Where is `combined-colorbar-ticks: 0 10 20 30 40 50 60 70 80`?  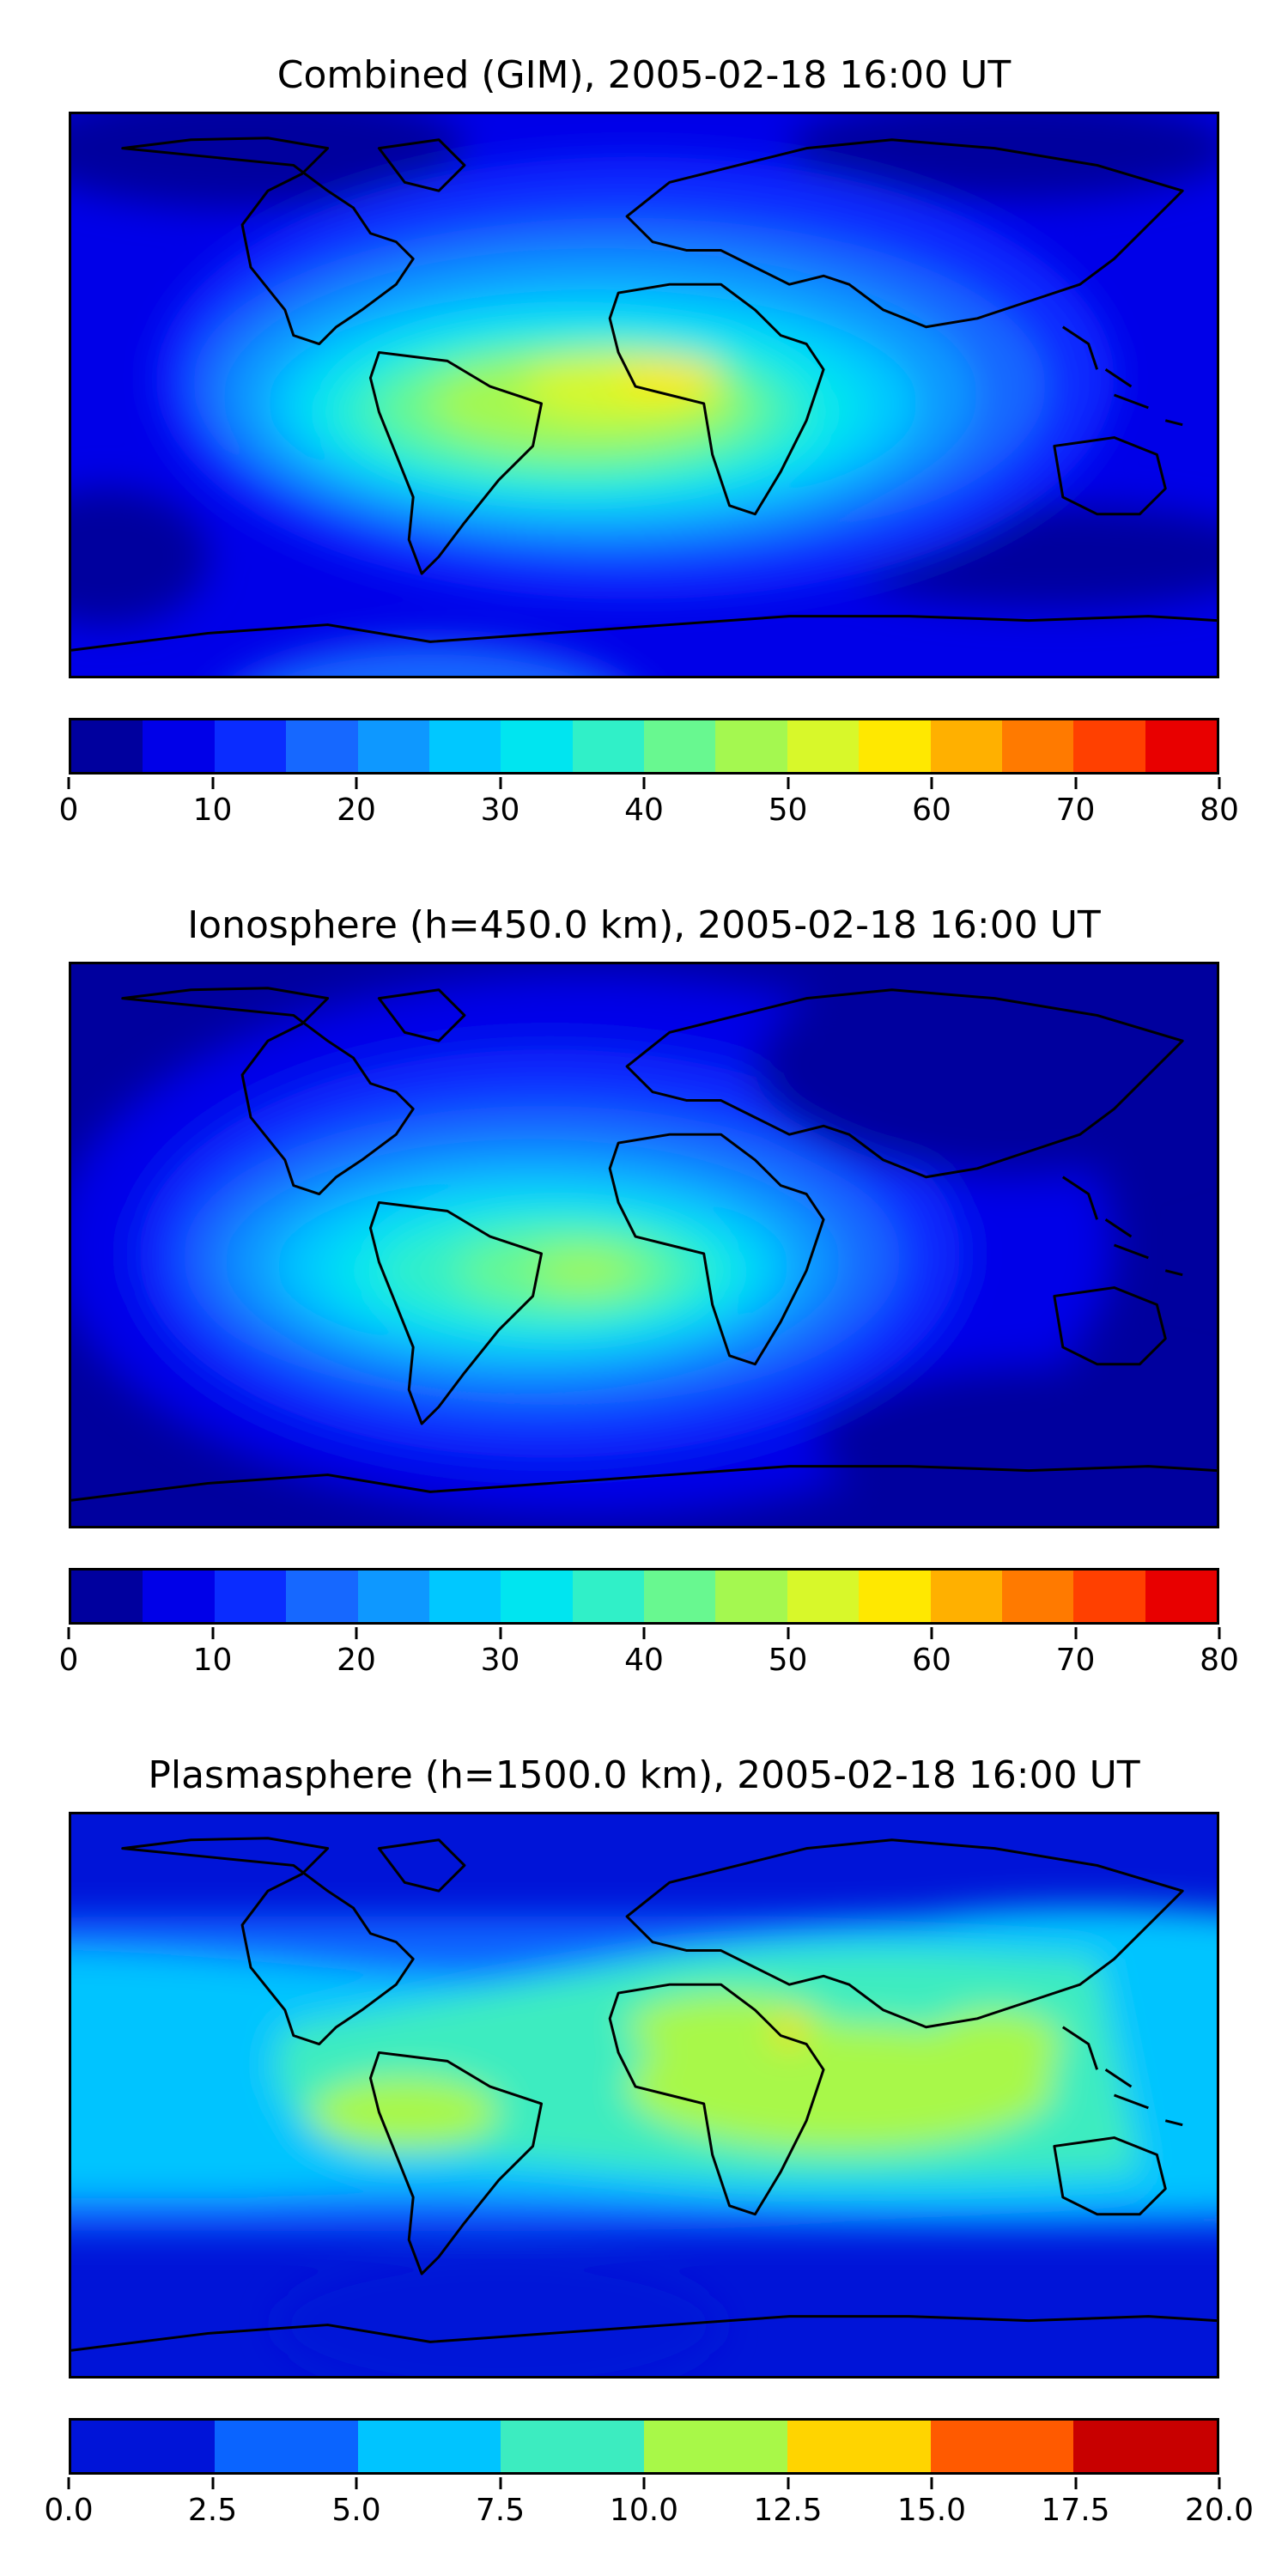
combined-colorbar-ticks: 0 10 20 30 40 50 60 70 80 is located at coordinates (649, 803).